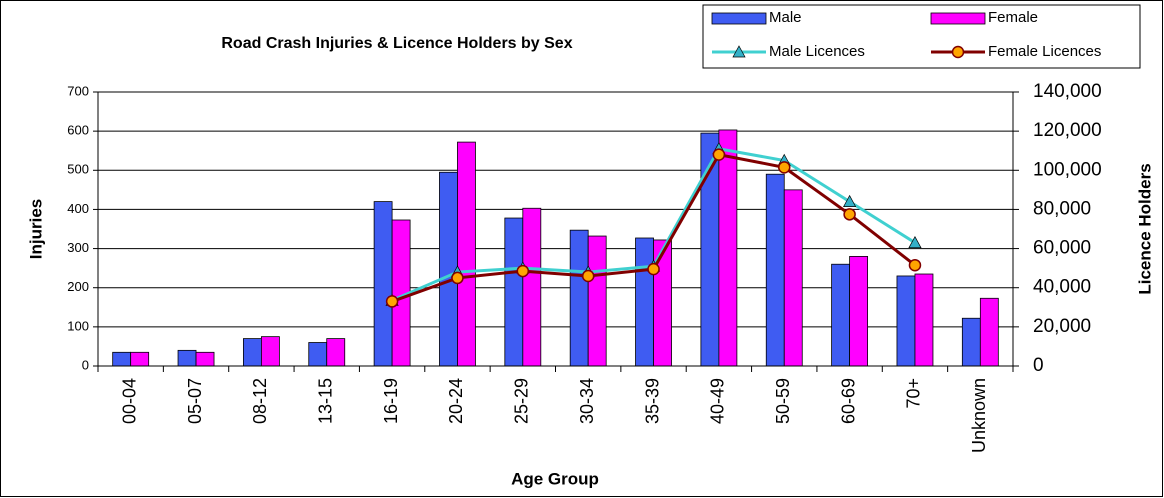 This screenshot has width=1164, height=498. Describe the element at coordinates (1062, 248) in the screenshot. I see `y2-tick-label: 60,000` at that location.